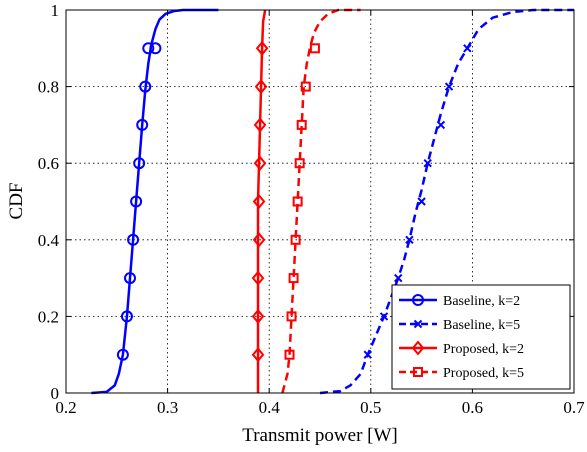 The width and height of the screenshot is (587, 452). I want to click on legend-item: Proposed, k=5, so click(461, 373).